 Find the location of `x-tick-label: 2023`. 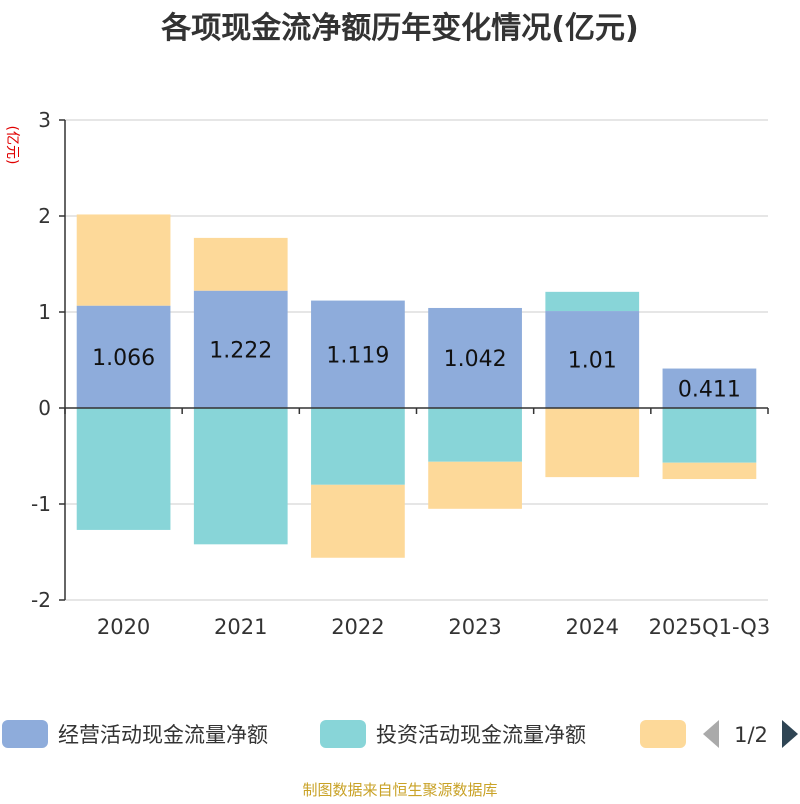

x-tick-label: 2023 is located at coordinates (474, 627).